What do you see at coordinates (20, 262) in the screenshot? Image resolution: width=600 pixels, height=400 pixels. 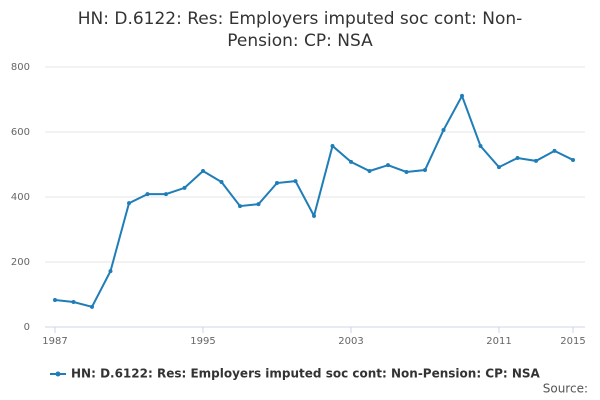 I see `y-tick-label: 200` at bounding box center [20, 262].